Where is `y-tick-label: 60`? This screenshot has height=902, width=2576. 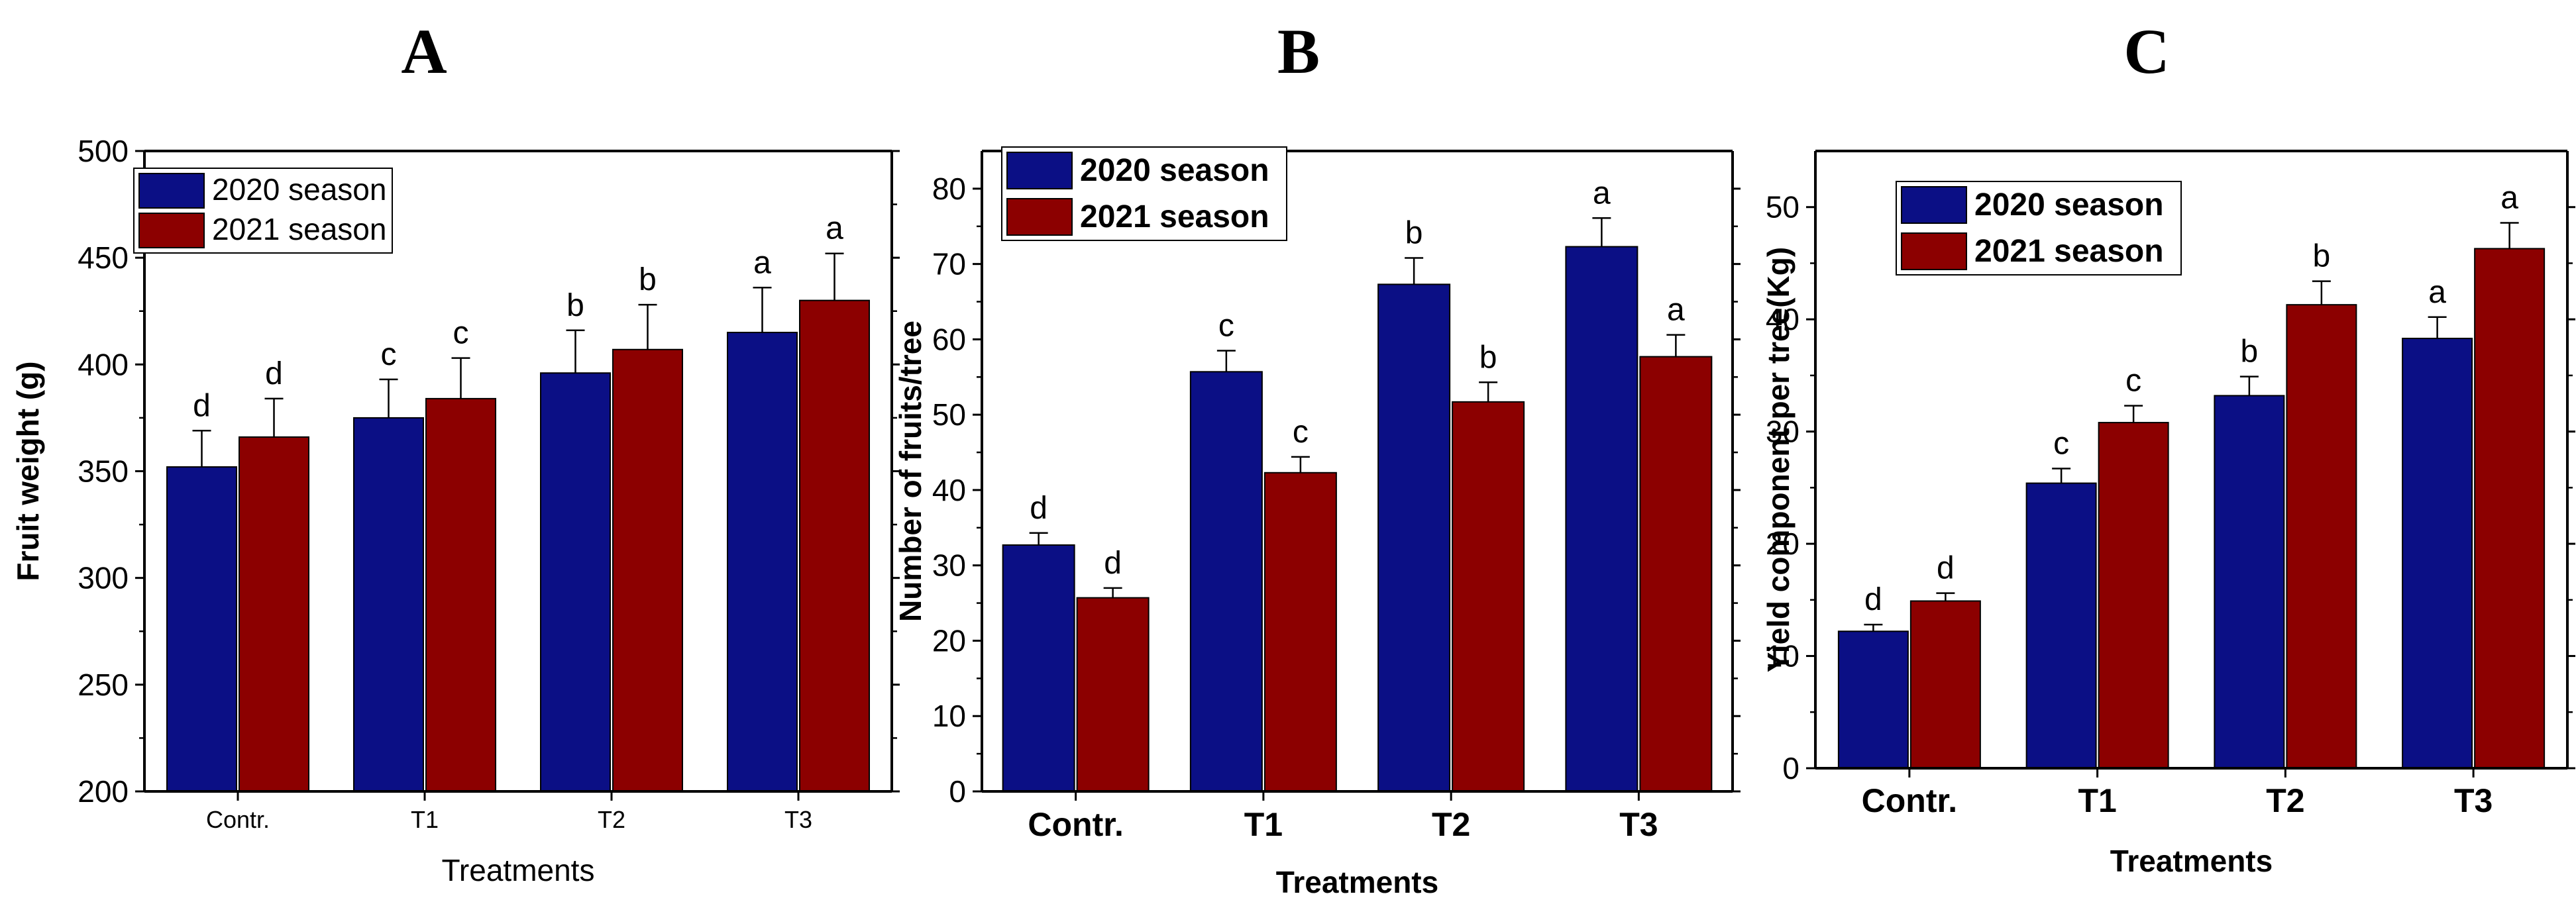 y-tick-label: 60 is located at coordinates (949, 339).